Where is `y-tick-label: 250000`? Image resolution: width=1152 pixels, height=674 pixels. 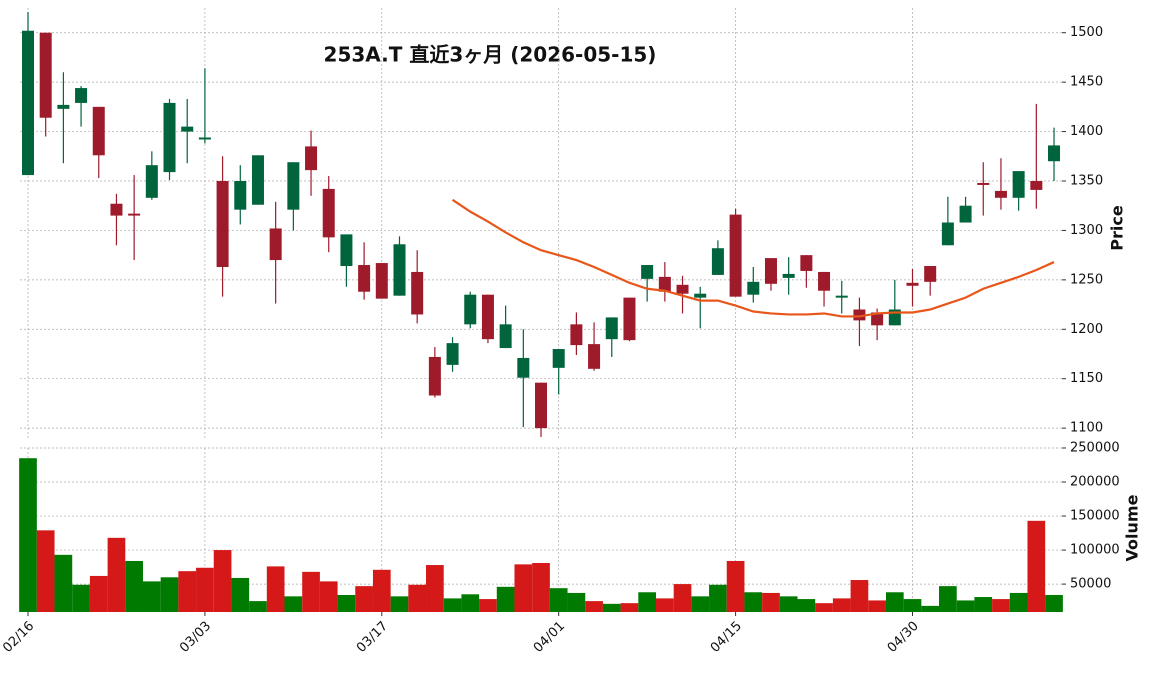
y-tick-label: 250000 is located at coordinates (1095, 448).